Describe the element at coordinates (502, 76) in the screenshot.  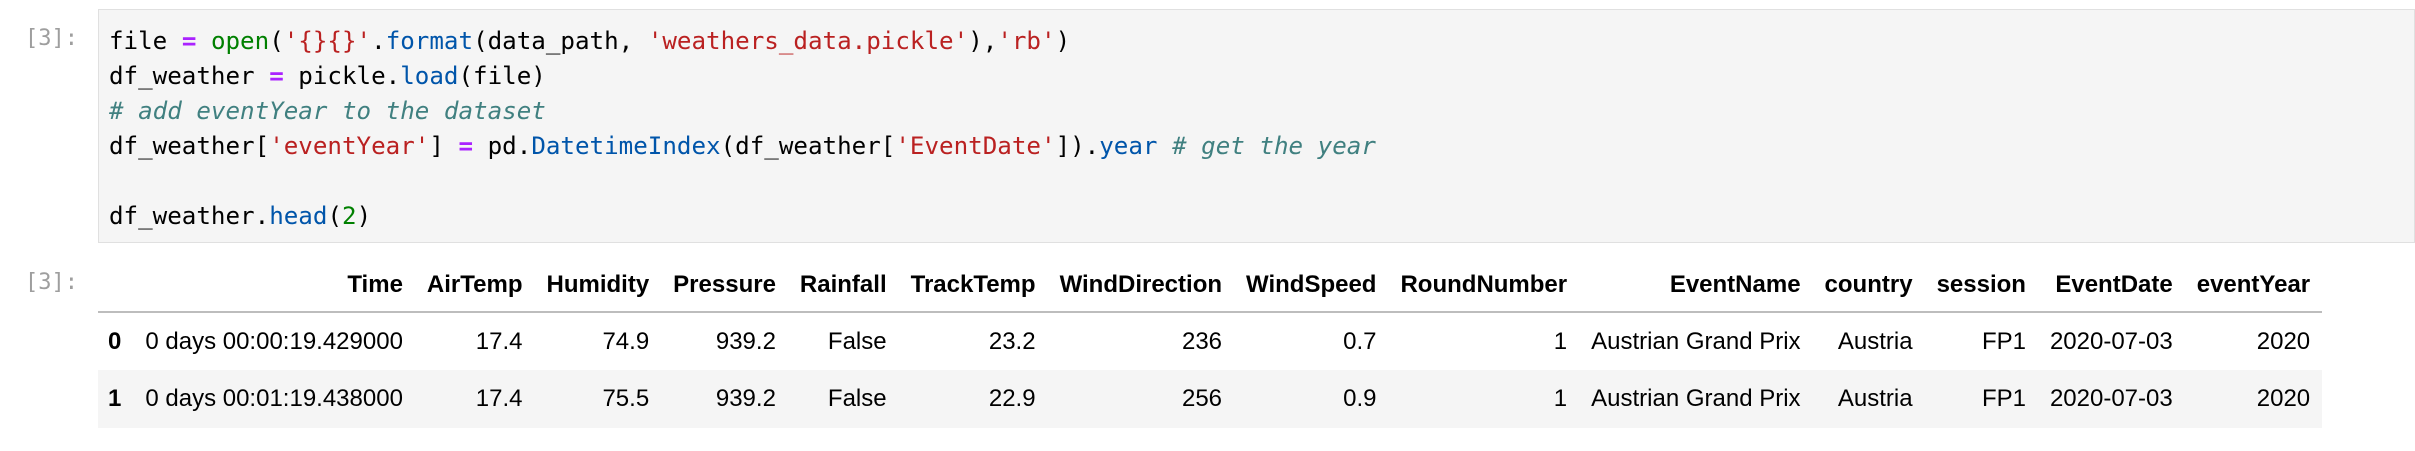
I see `code-token: (file)` at that location.